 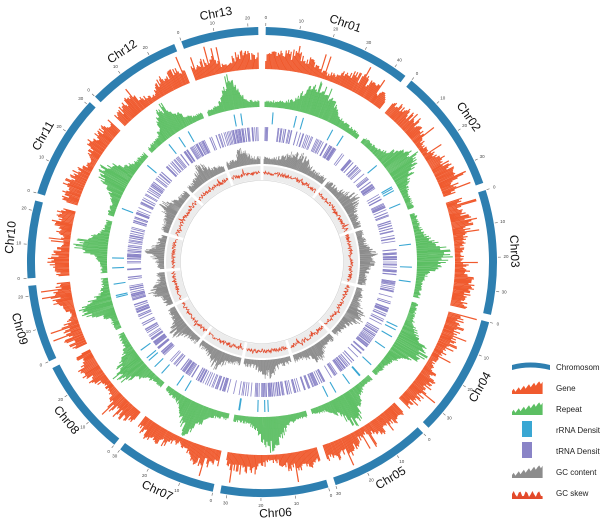 What do you see at coordinates (334, 106) in the screenshot?
I see `segment-chr01: 0 10 20 30 40` at bounding box center [334, 106].